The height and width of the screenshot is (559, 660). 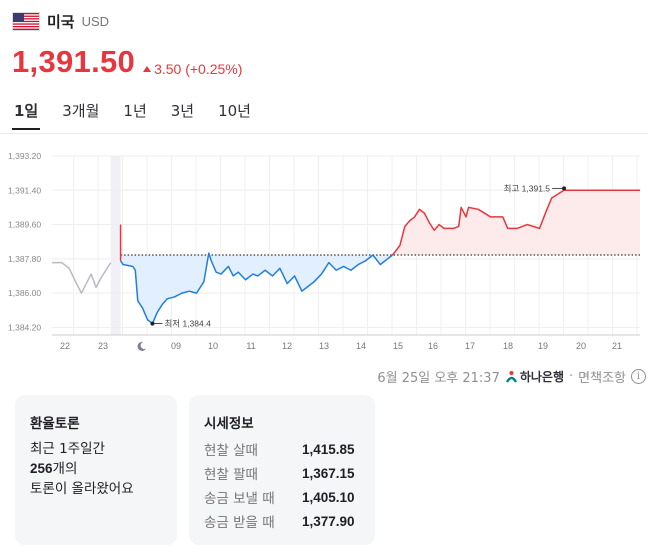 What do you see at coordinates (74, 61) in the screenshot?
I see `current-price: 1,391.50` at bounding box center [74, 61].